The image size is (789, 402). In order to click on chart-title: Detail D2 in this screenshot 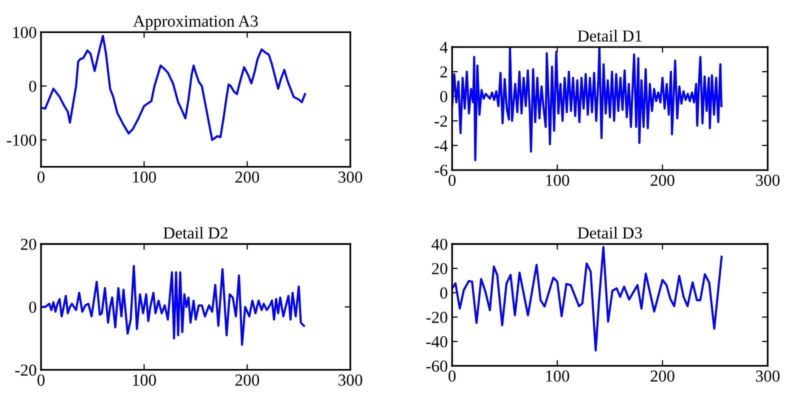, I will do `click(196, 232)`.